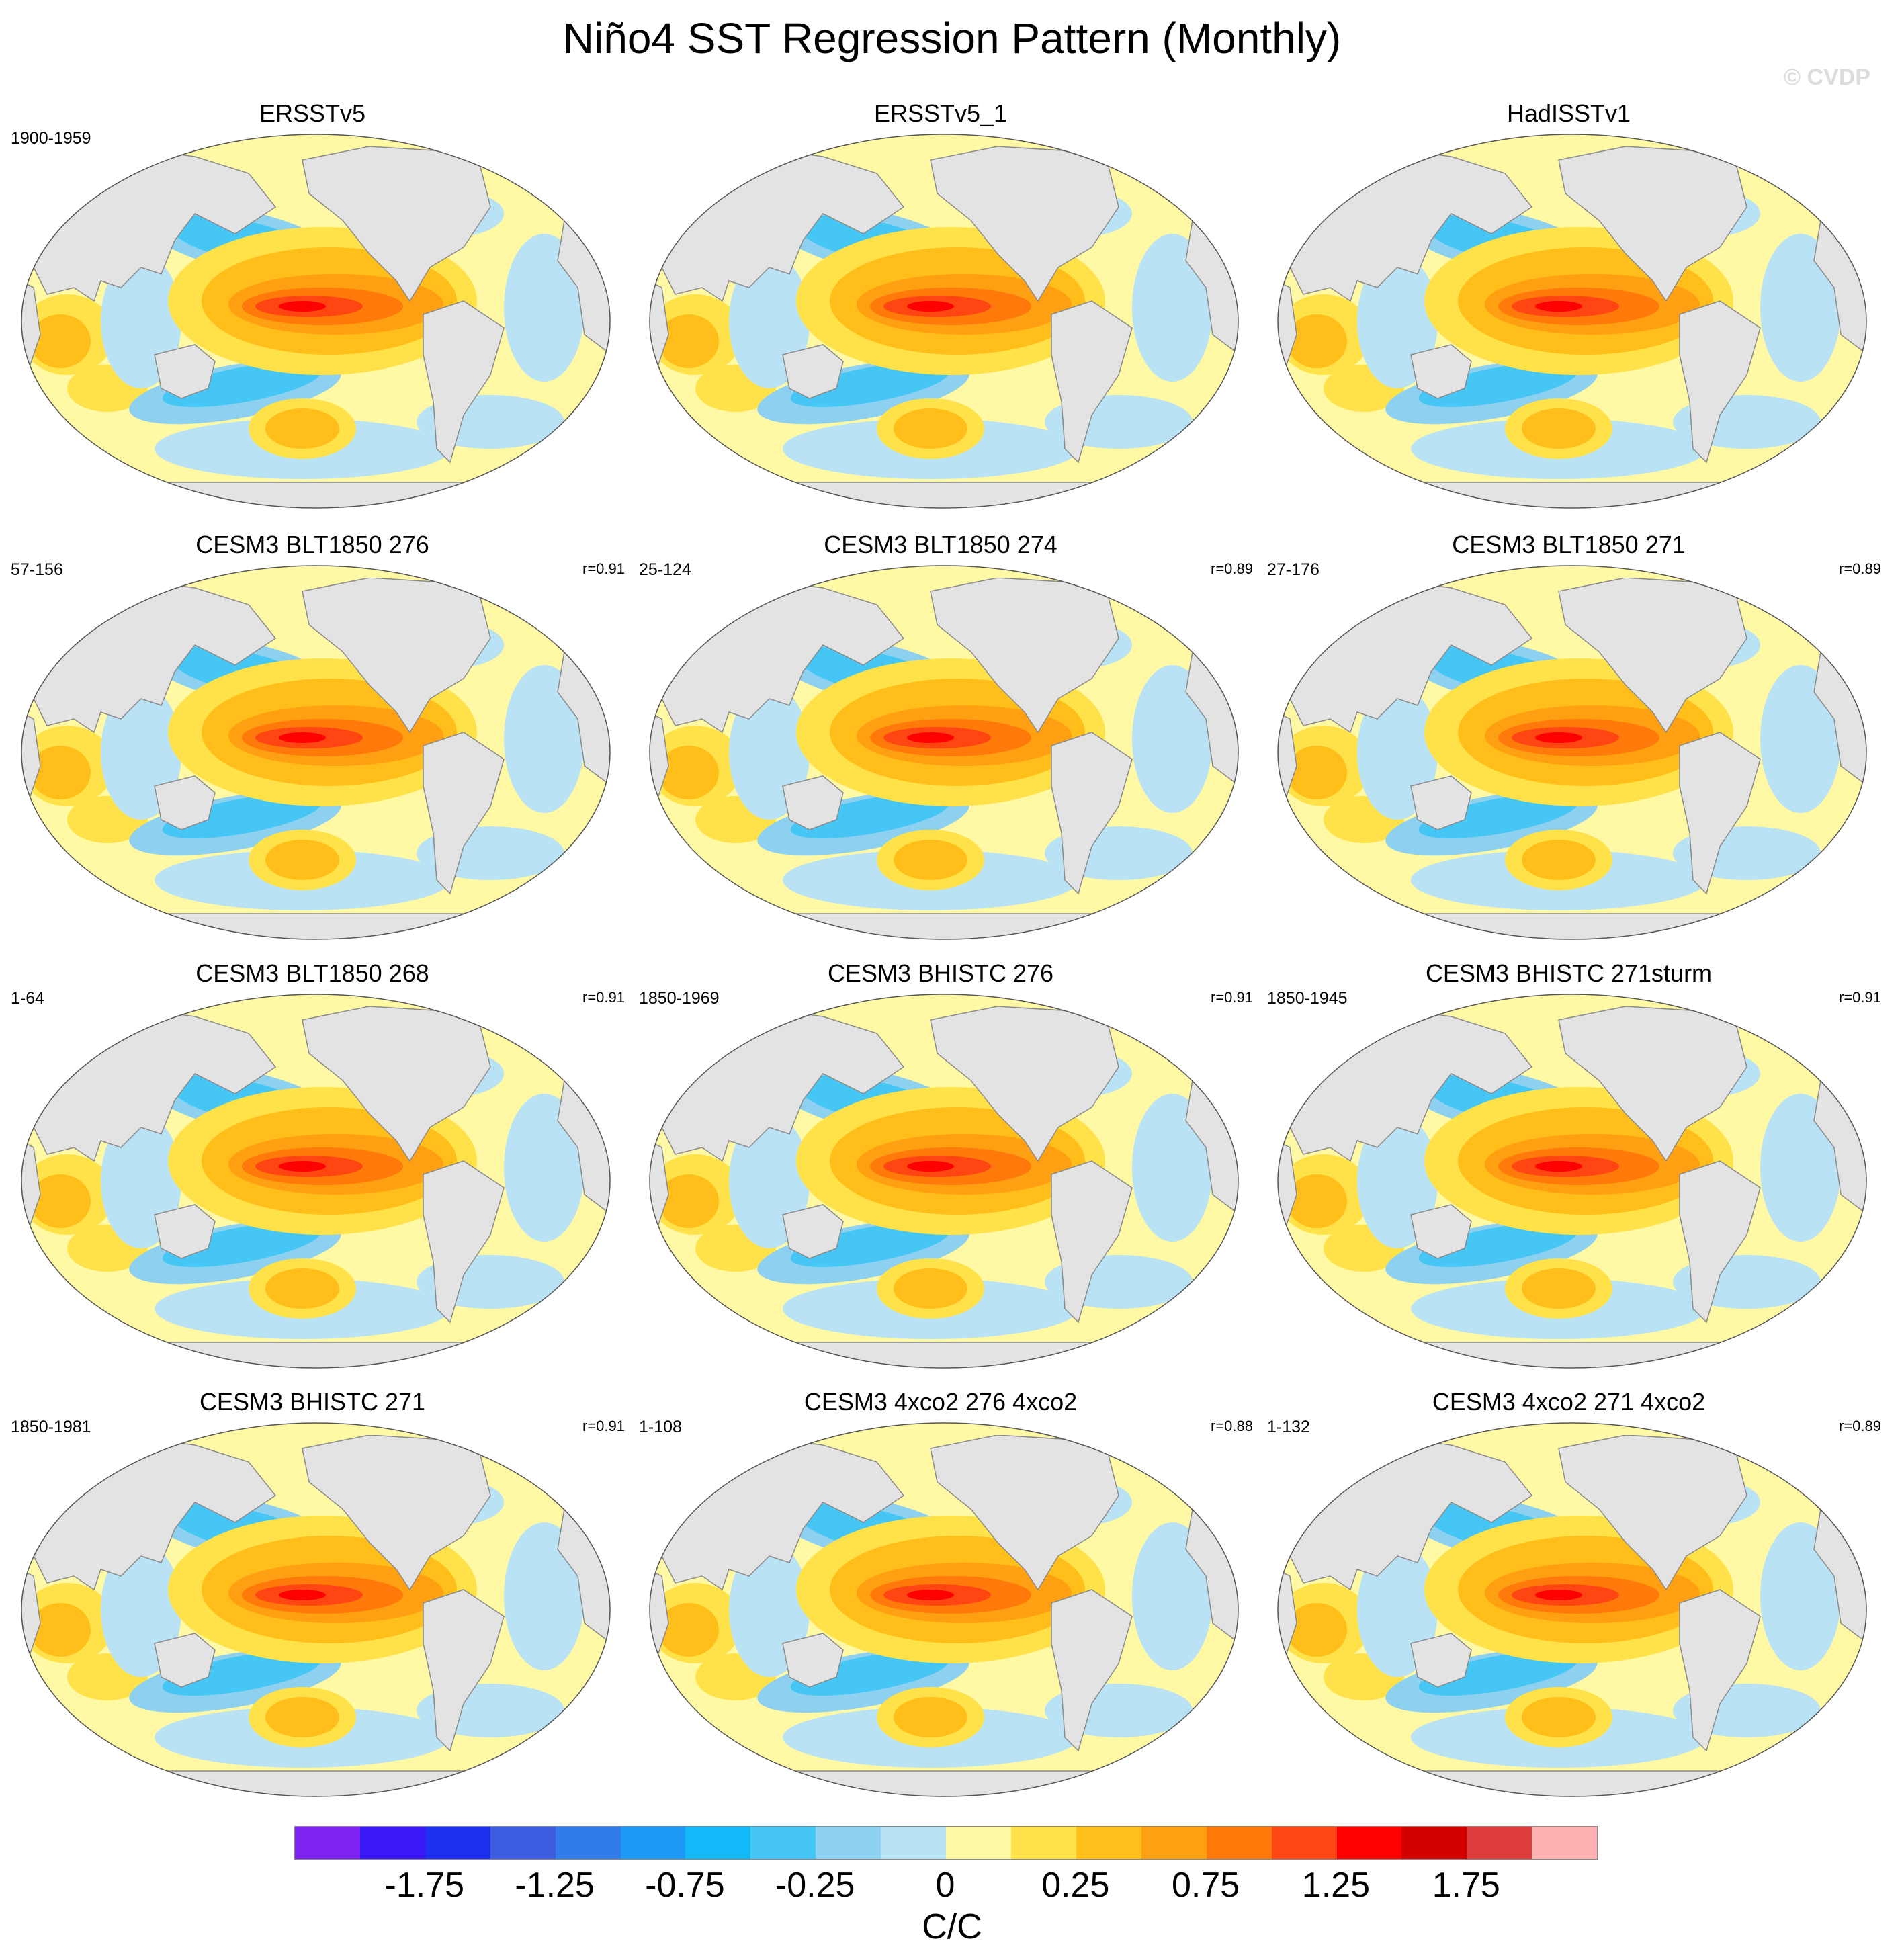  I want to click on colorbar, so click(946, 1843).